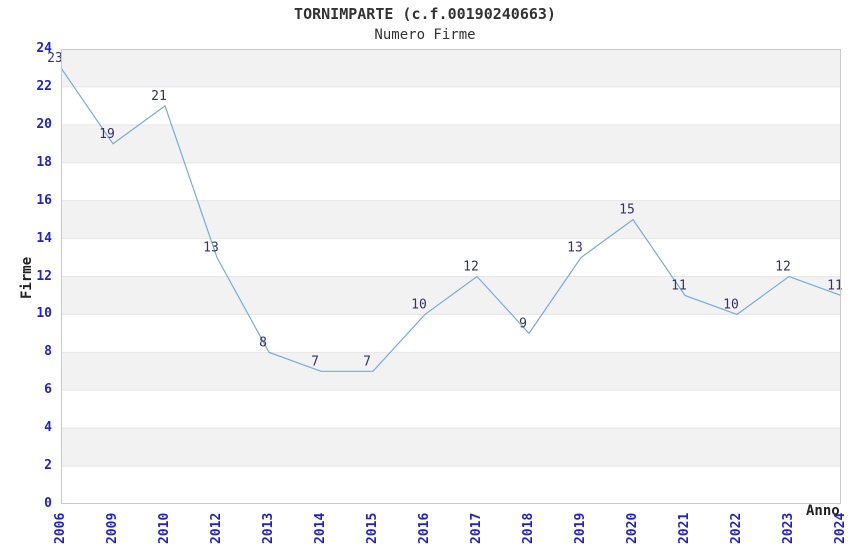  I want to click on data-point-label: 19, so click(107, 134).